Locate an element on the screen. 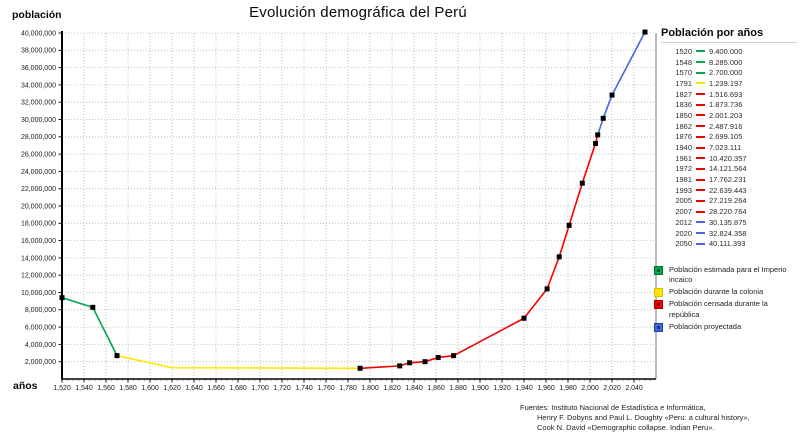 The image size is (800, 448). x-tick-label: 1,920 is located at coordinates (502, 388).